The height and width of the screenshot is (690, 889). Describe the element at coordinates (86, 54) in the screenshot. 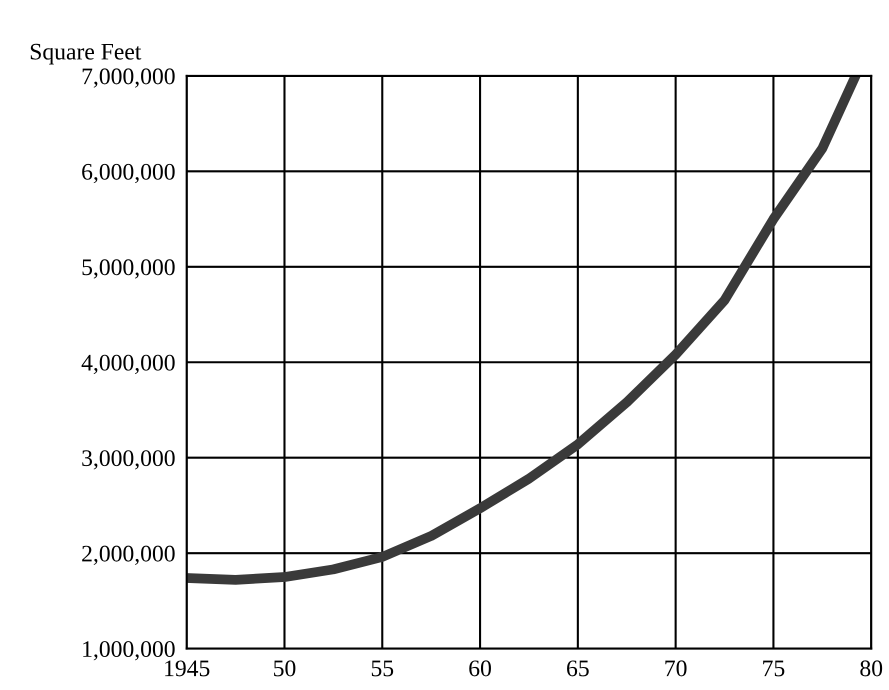

I see `y-axis-title: Square Feet` at that location.